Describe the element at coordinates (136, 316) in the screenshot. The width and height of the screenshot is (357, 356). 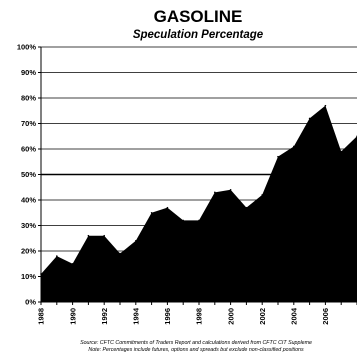
I see `x-tick-label: 1994` at that location.